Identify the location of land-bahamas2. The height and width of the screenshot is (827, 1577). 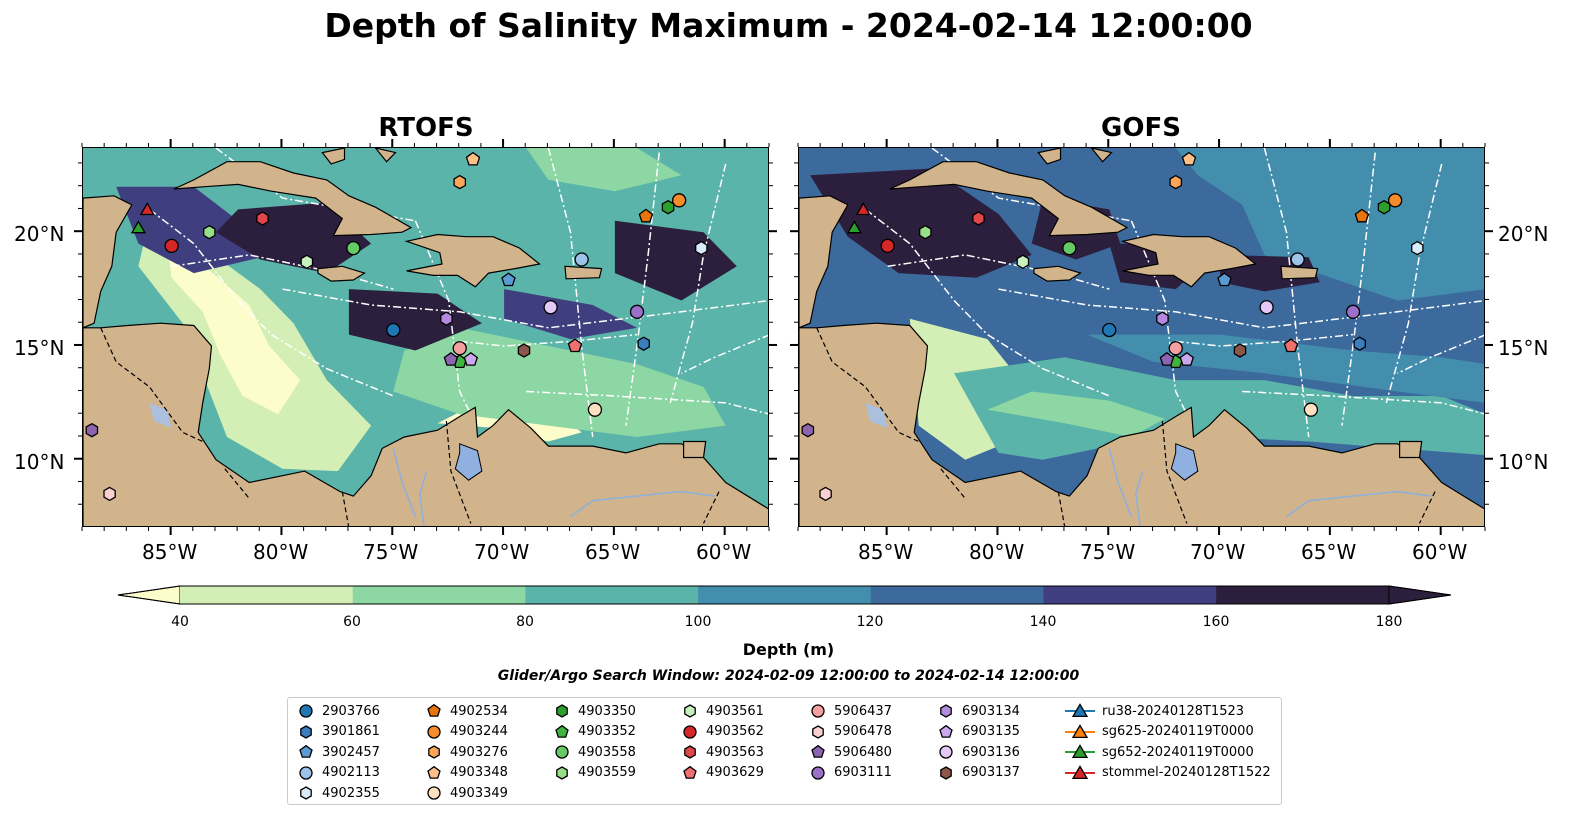
(385, 155).